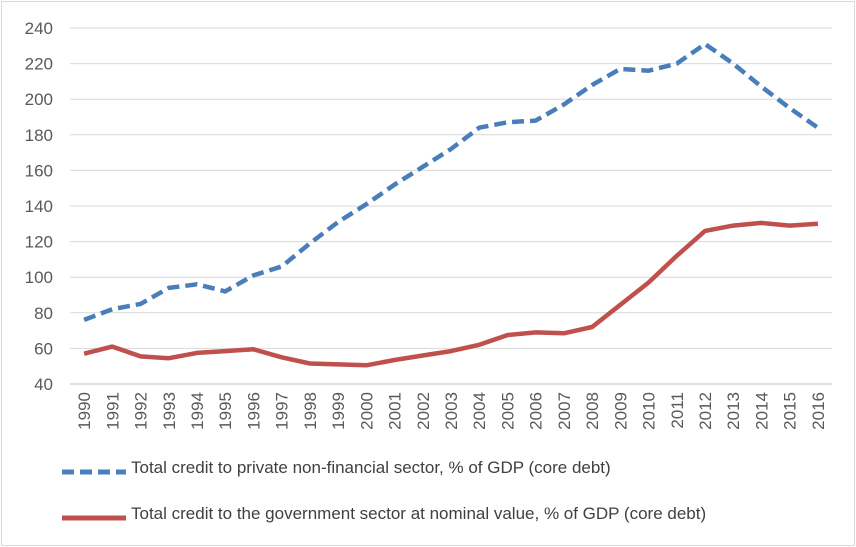  What do you see at coordinates (395, 411) in the screenshot?
I see `x-tick-label: 2001` at bounding box center [395, 411].